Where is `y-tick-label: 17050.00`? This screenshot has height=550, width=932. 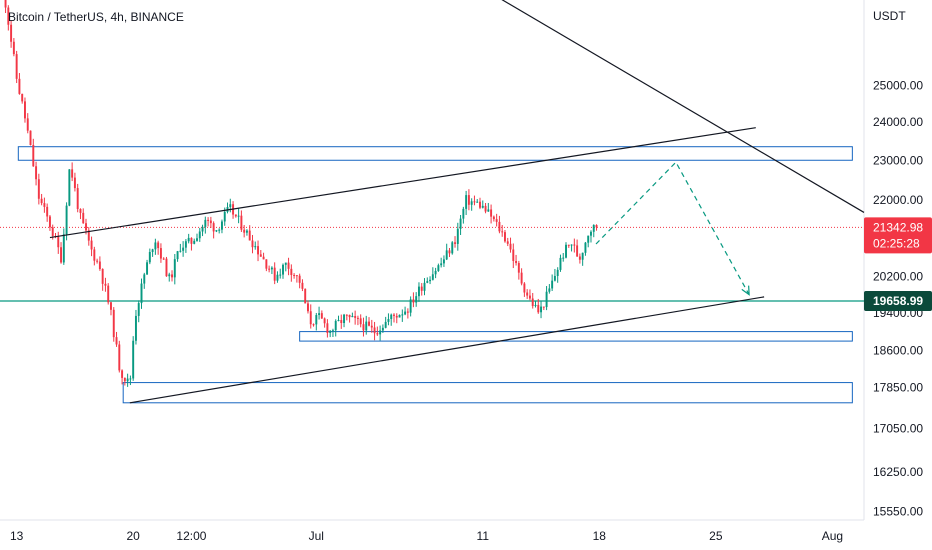 y-tick-label: 17050.00 is located at coordinates (898, 429).